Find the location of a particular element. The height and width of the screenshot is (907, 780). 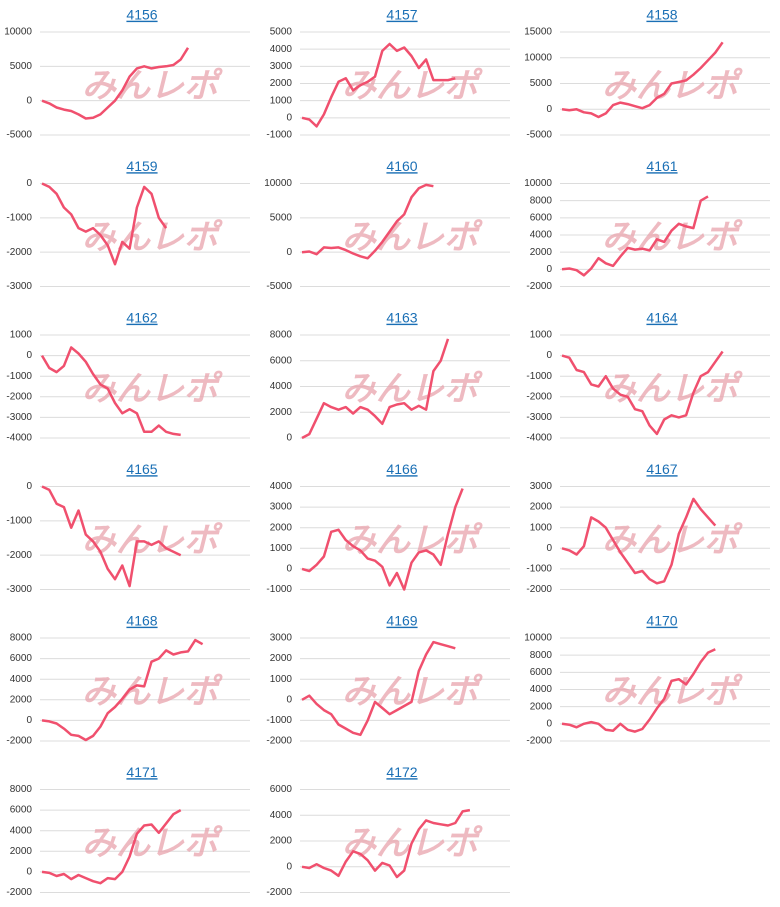

chart-title: 4162 is located at coordinates (141, 318).